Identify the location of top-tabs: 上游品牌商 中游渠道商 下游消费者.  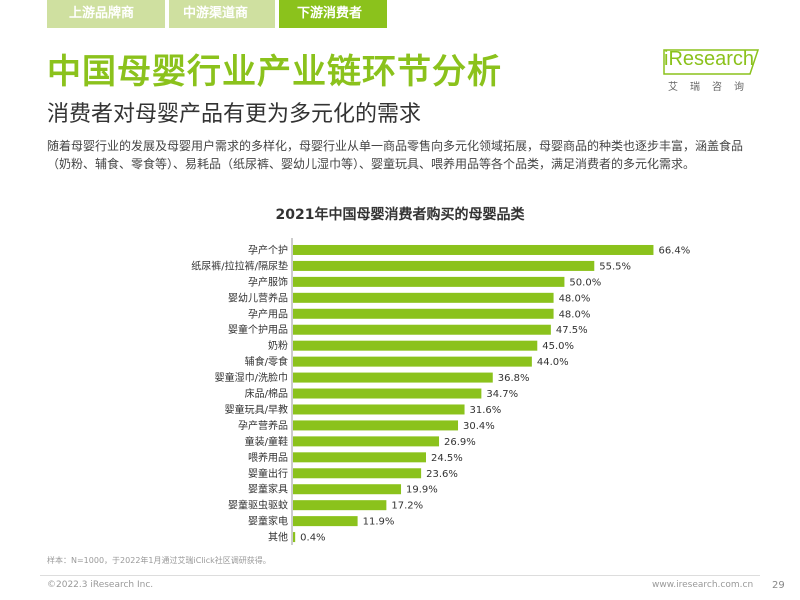
(217, 14).